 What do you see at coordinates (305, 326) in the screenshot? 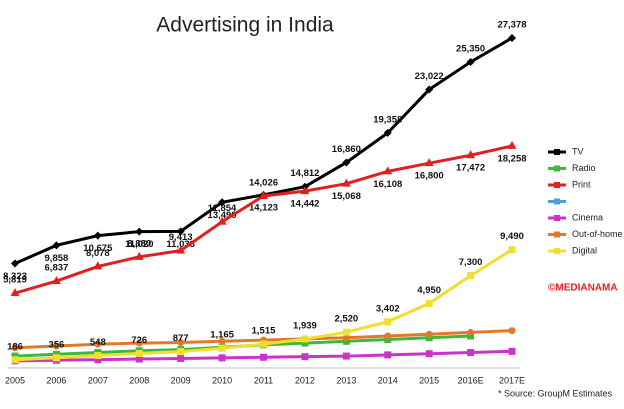
I see `data-label: 1,939` at bounding box center [305, 326].